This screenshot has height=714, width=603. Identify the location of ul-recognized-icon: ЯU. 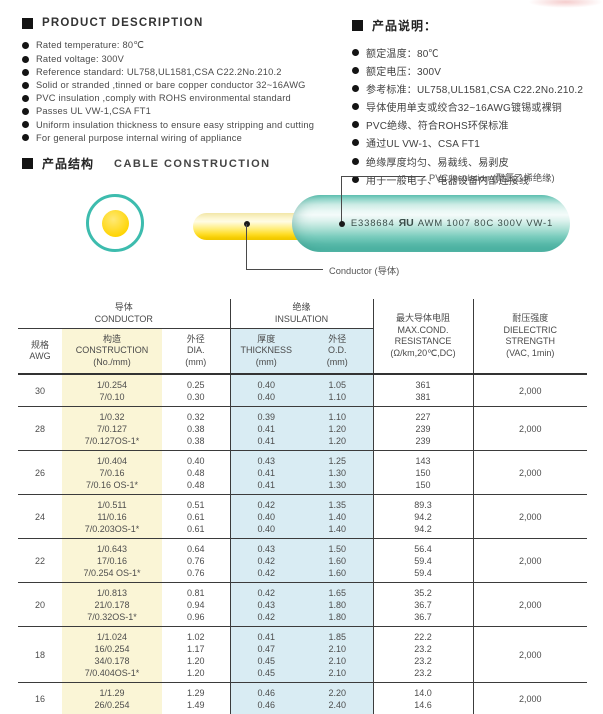
(406, 223).